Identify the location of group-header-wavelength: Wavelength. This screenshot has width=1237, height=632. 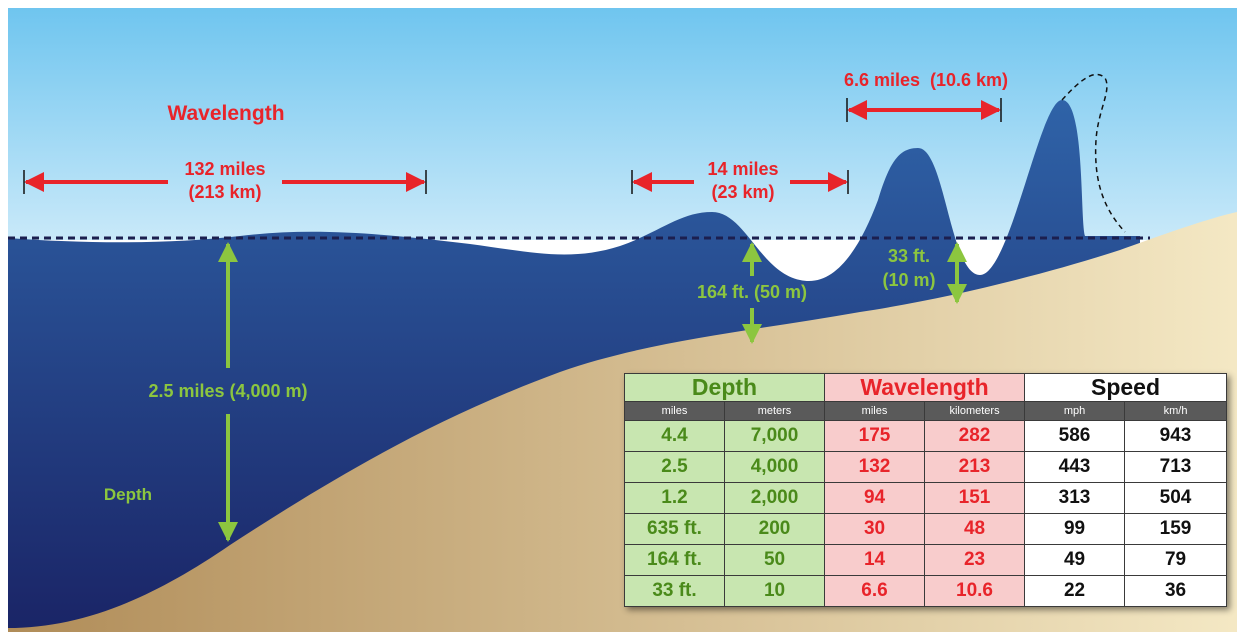
(925, 387).